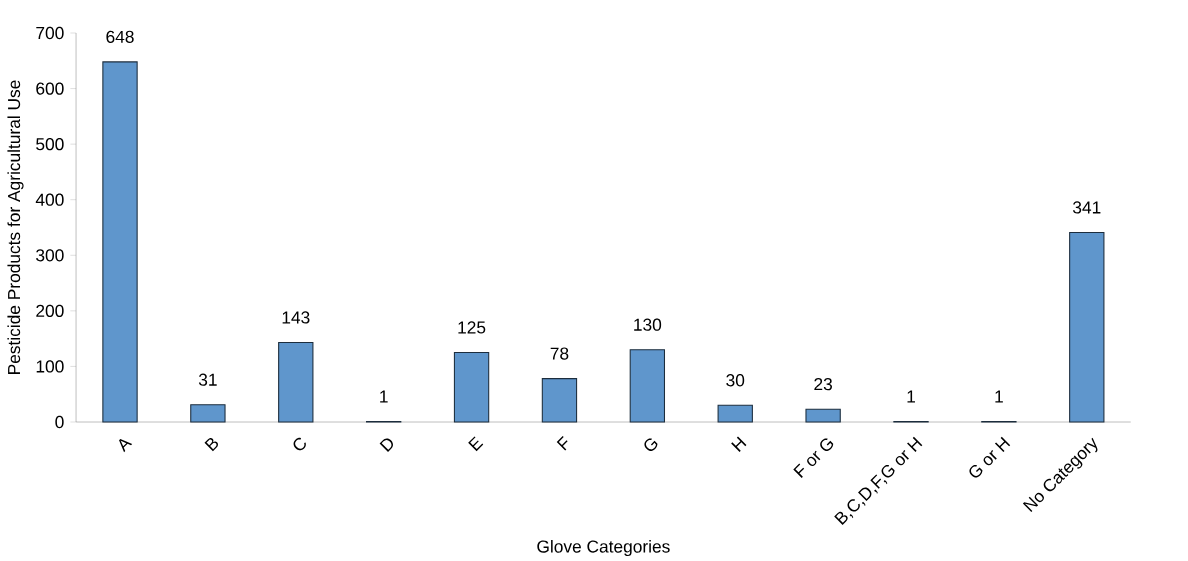 Image resolution: width=1188 pixels, height=561 pixels. I want to click on data-label: 30, so click(735, 380).